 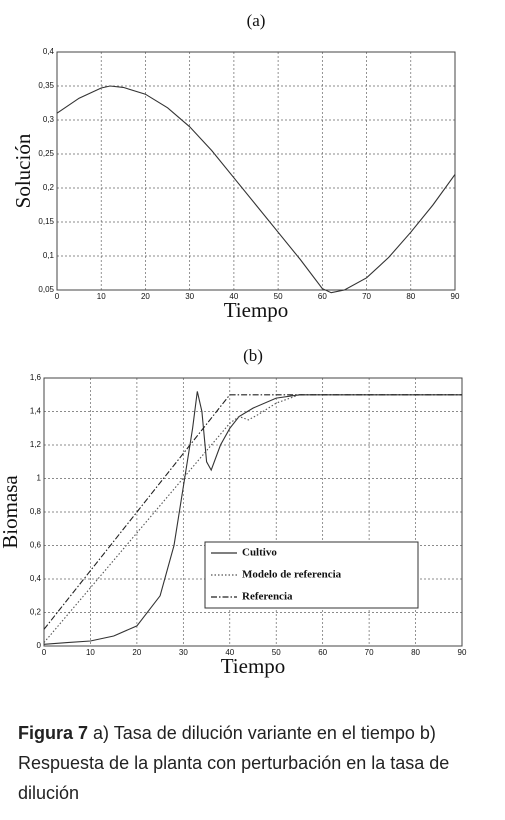 I want to click on y-tick-label: 0,05, so click(x=46, y=289).